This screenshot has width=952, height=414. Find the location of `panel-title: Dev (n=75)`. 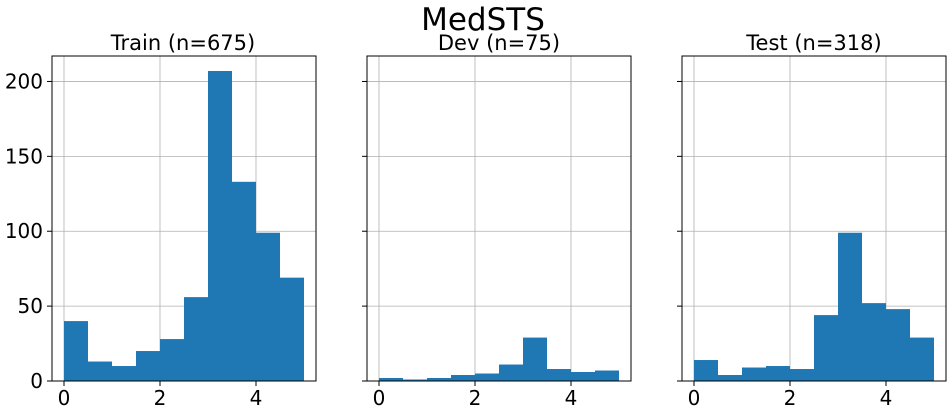

panel-title: Dev (n=75) is located at coordinates (499, 43).